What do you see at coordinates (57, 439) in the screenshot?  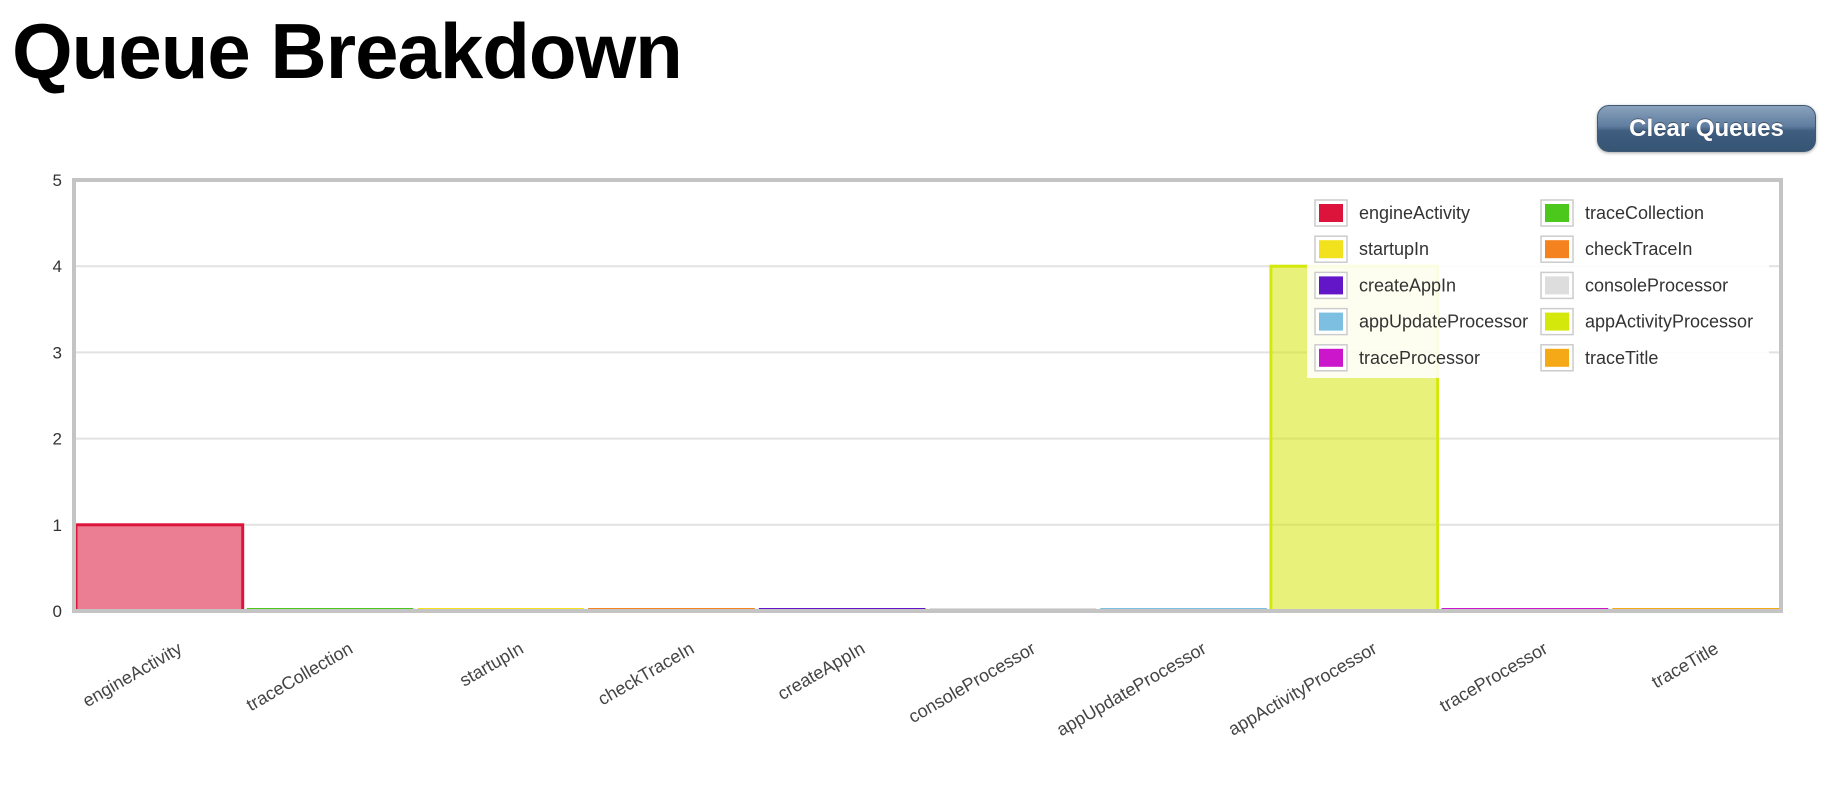 I see `y-tick-label: 2` at bounding box center [57, 439].